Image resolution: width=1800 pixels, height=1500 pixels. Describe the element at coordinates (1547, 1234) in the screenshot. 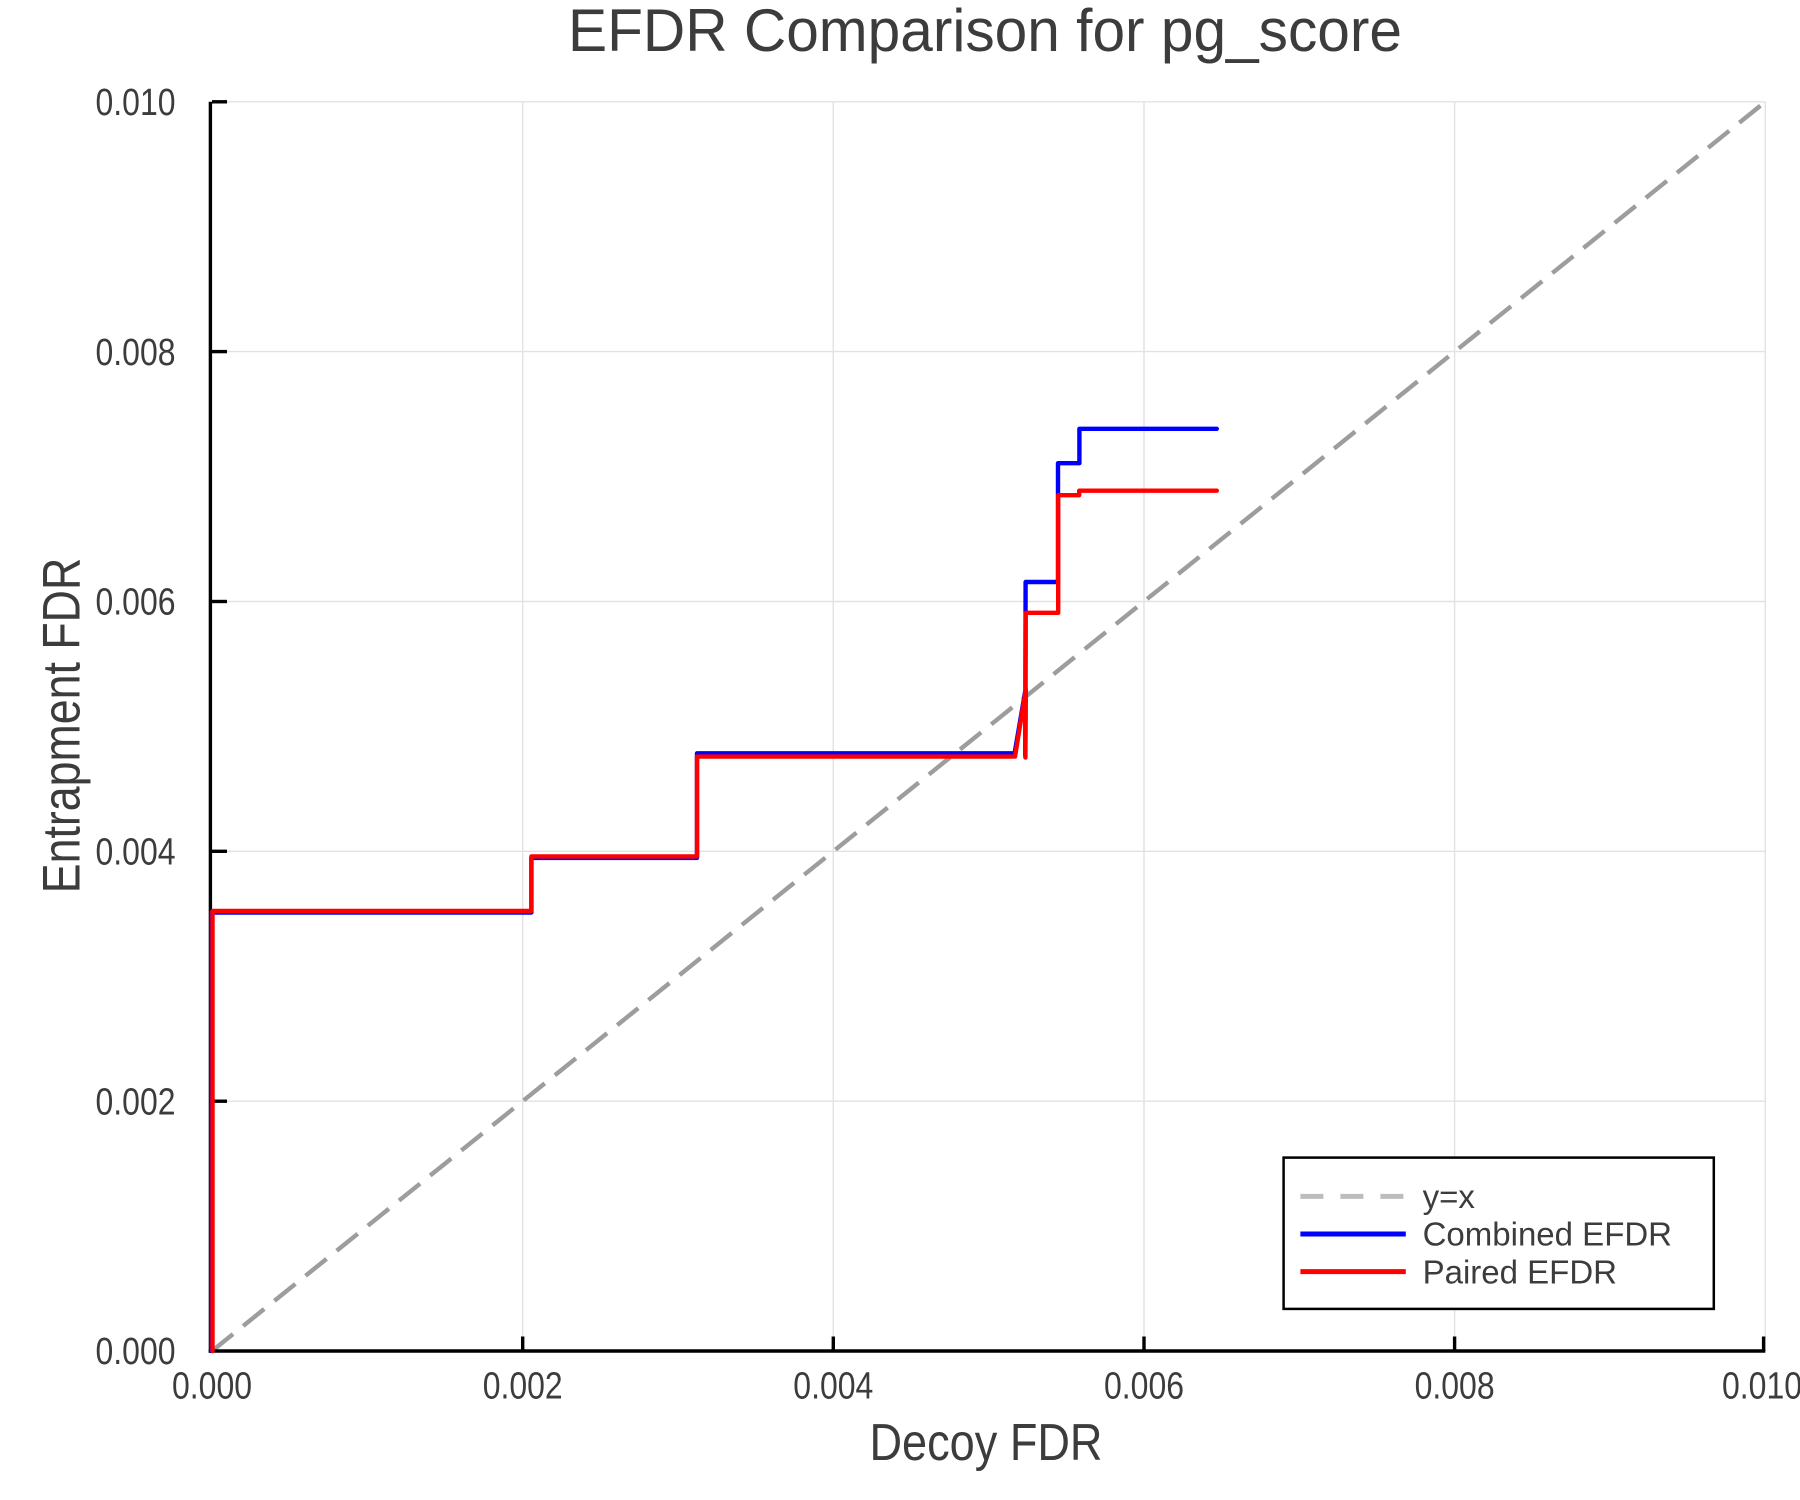

I see `svg-text: Combined EFDR` at that location.